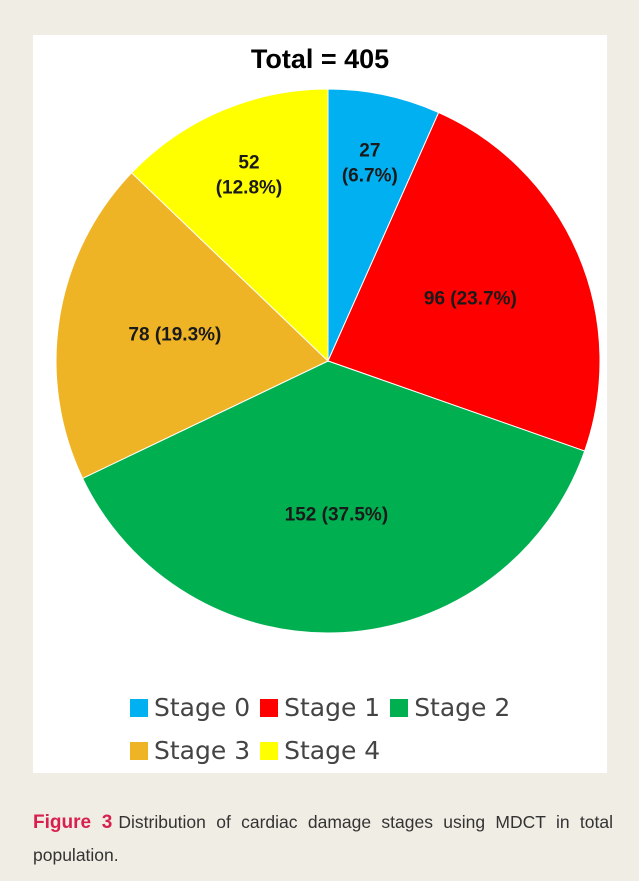 The image size is (639, 881). I want to click on data-label: 52 (12.8%), so click(249, 175).